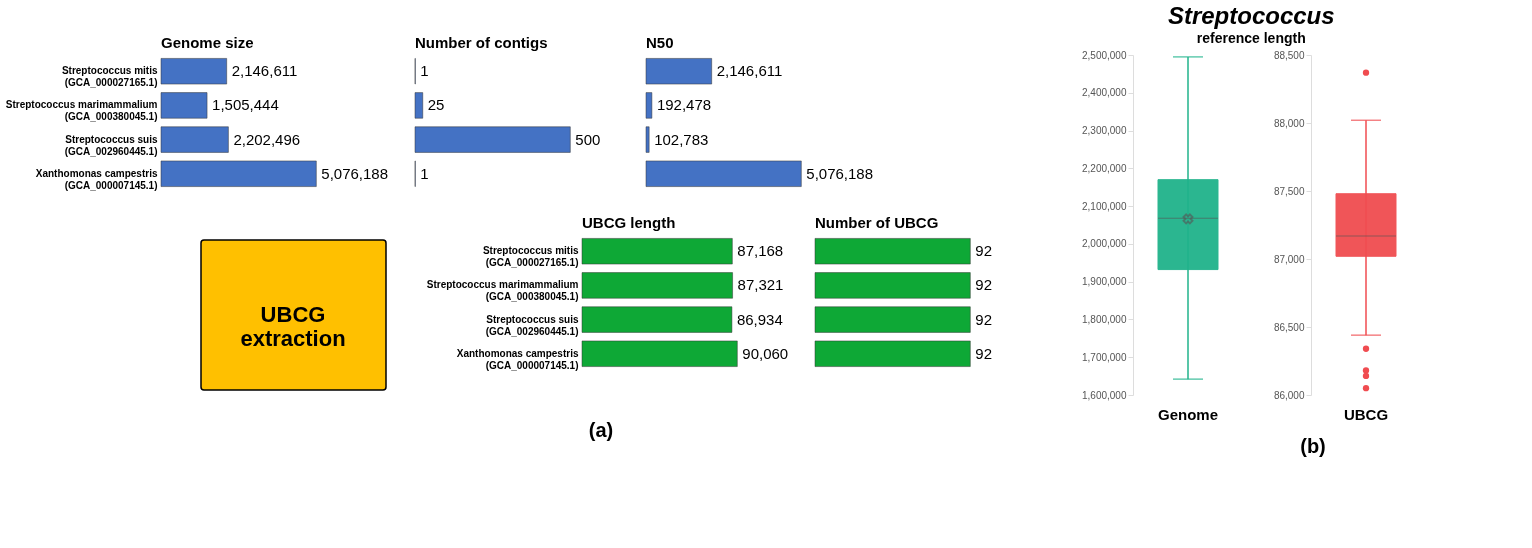 This screenshot has height=548, width=1532. Describe the element at coordinates (684, 105) in the screenshot. I see `data-label: 192,478` at that location.